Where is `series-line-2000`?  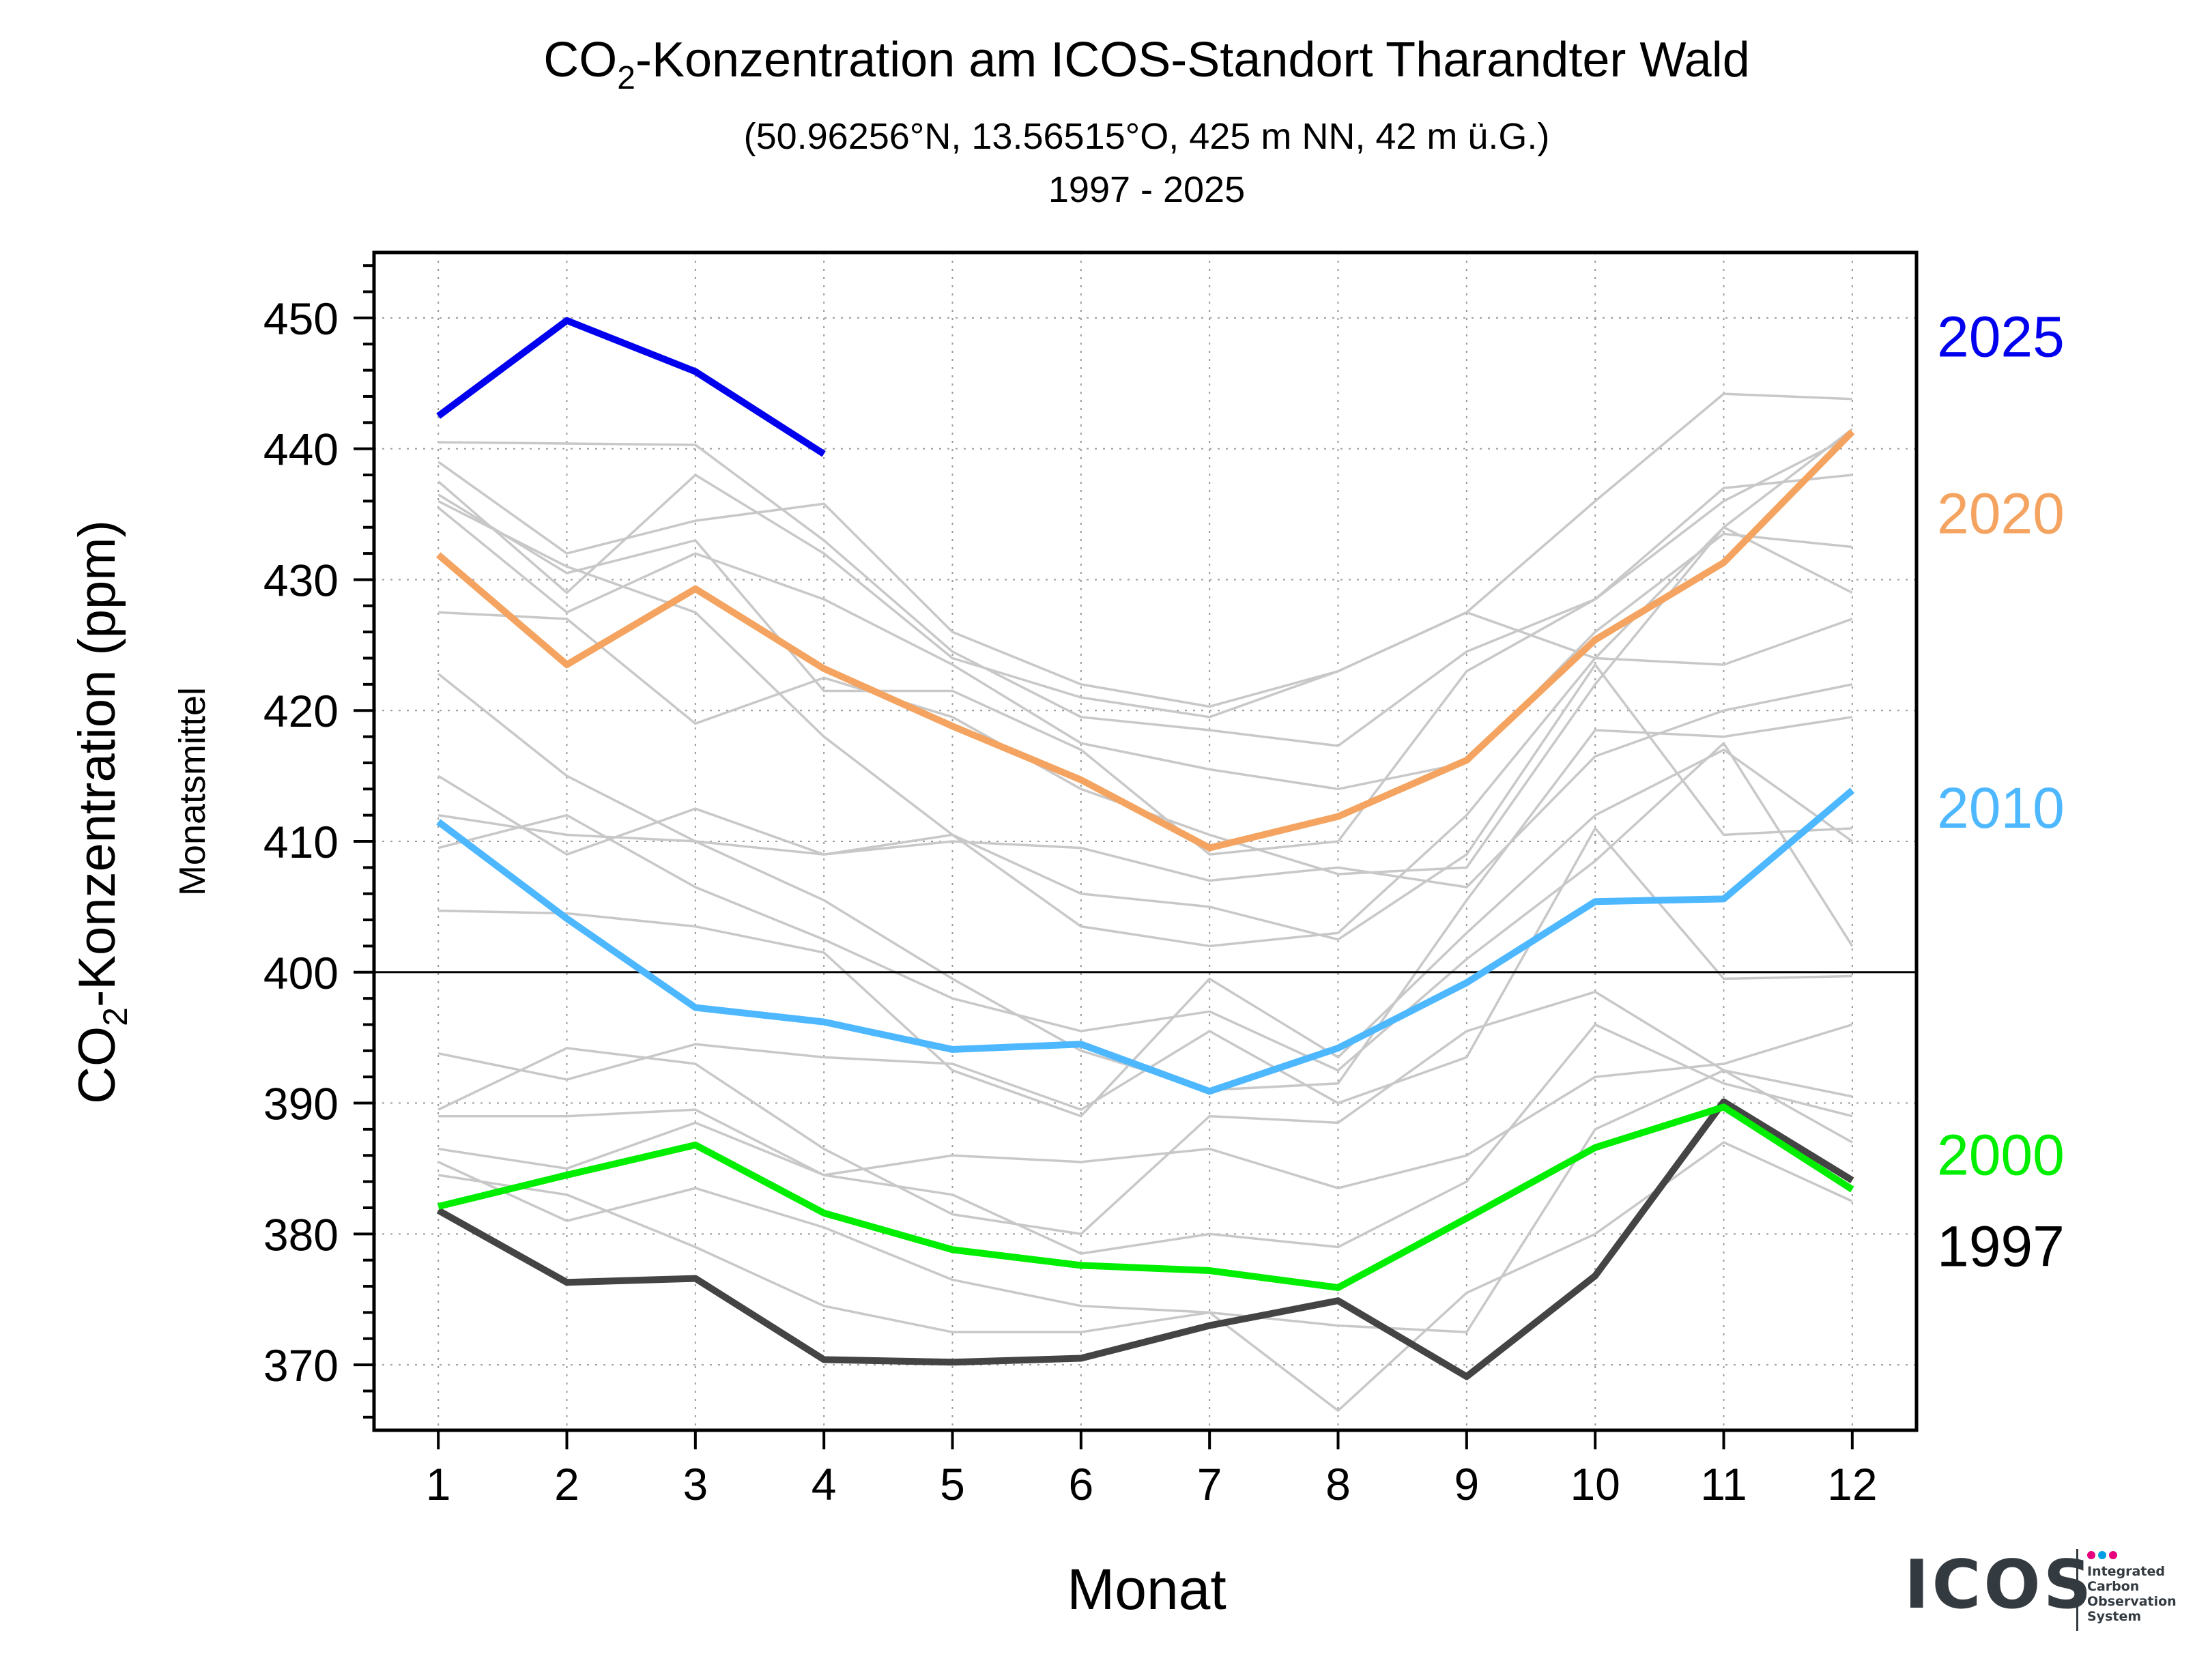
series-line-2000 is located at coordinates (1145, 1197).